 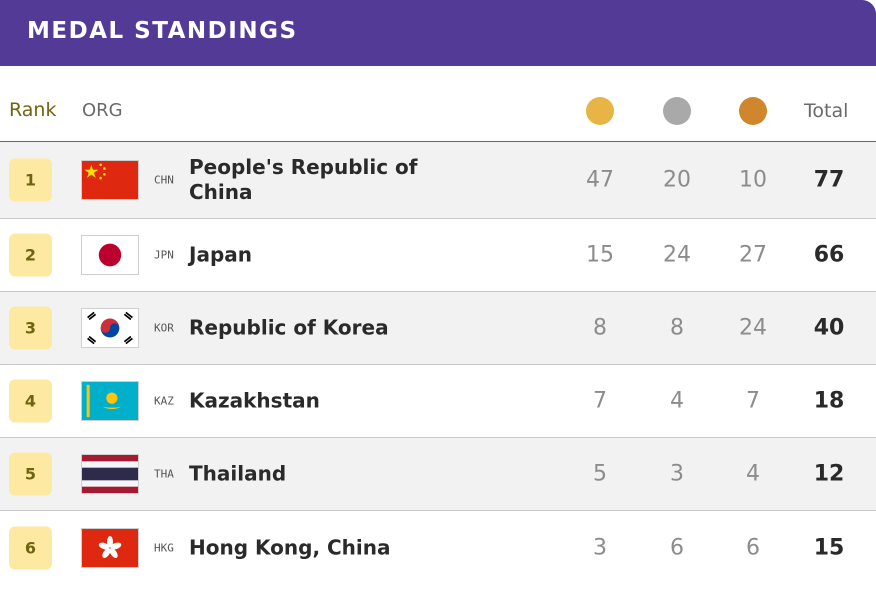 What do you see at coordinates (600, 474) in the screenshot?
I see `gold-count: 5` at bounding box center [600, 474].